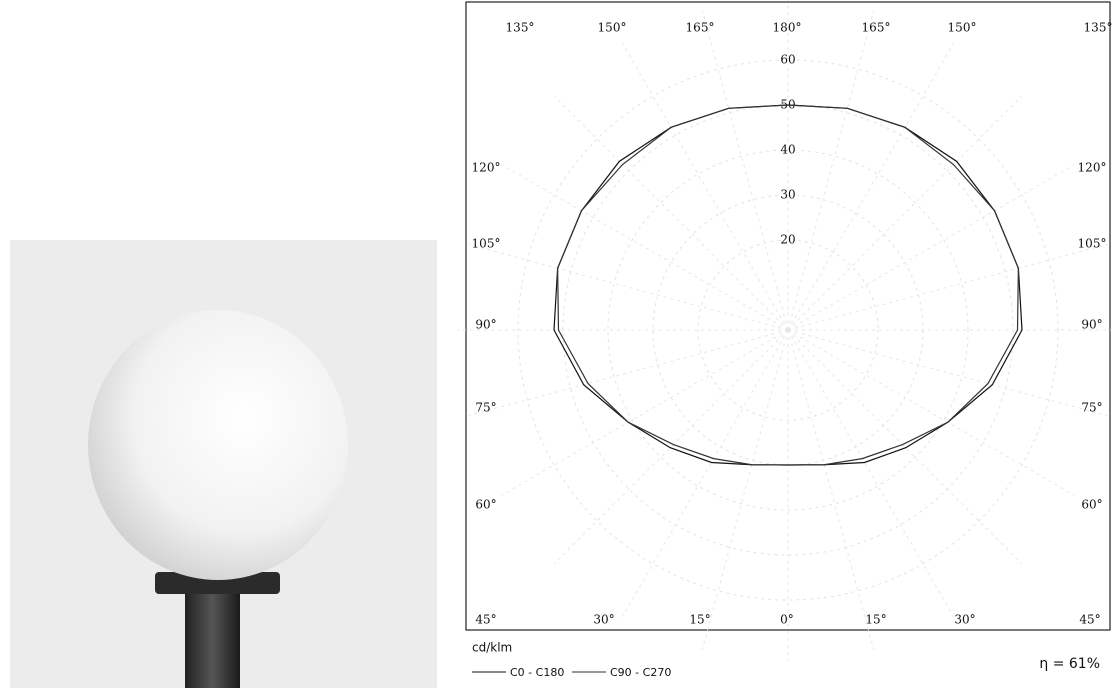  What do you see at coordinates (640, 672) in the screenshot?
I see `legend-label: C90 - C270` at bounding box center [640, 672].